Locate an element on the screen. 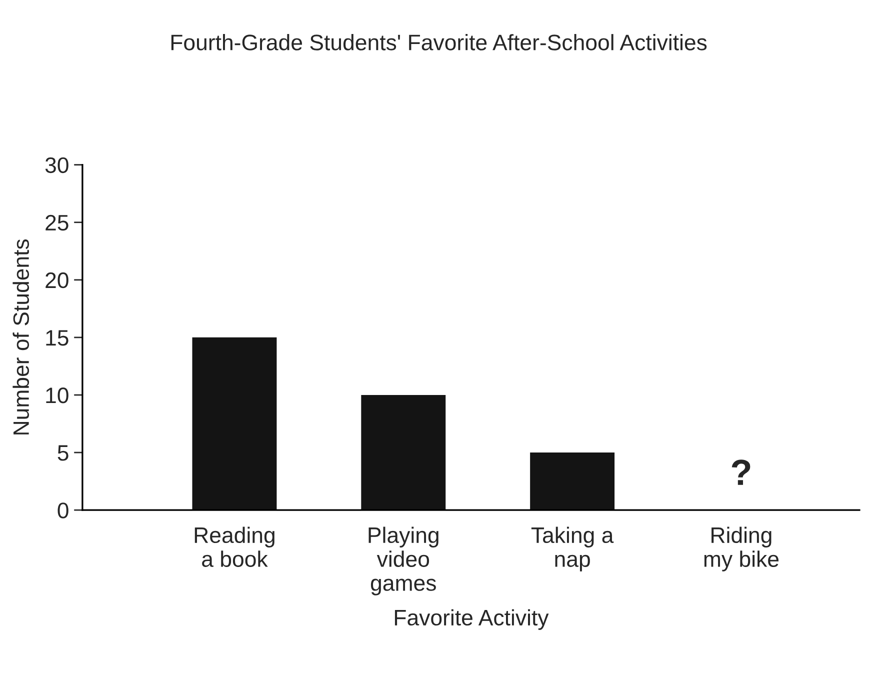  x-tick-label: Riding my bike is located at coordinates (741, 549).